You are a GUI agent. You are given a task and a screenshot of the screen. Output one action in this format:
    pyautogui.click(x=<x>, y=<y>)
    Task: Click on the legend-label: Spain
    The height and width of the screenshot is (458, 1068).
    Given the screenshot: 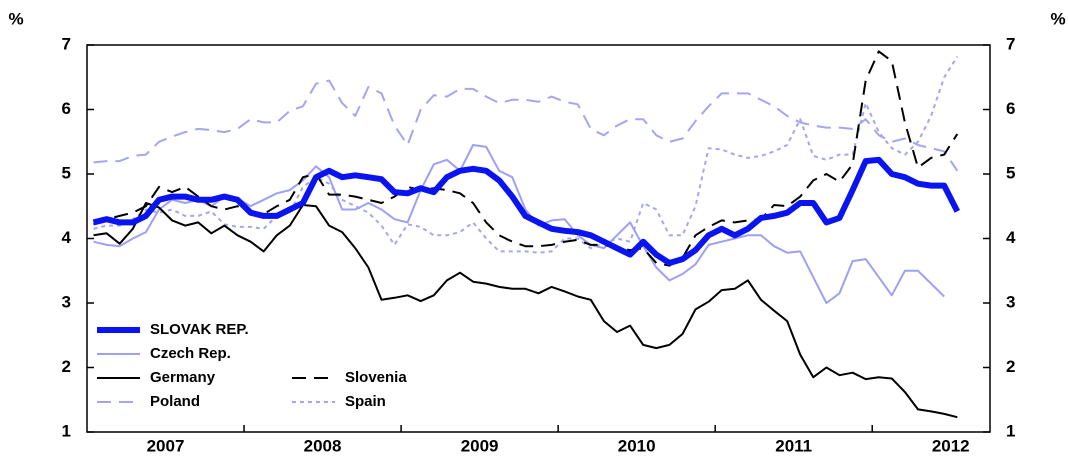 What is the action you would take?
    pyautogui.click(x=365, y=401)
    